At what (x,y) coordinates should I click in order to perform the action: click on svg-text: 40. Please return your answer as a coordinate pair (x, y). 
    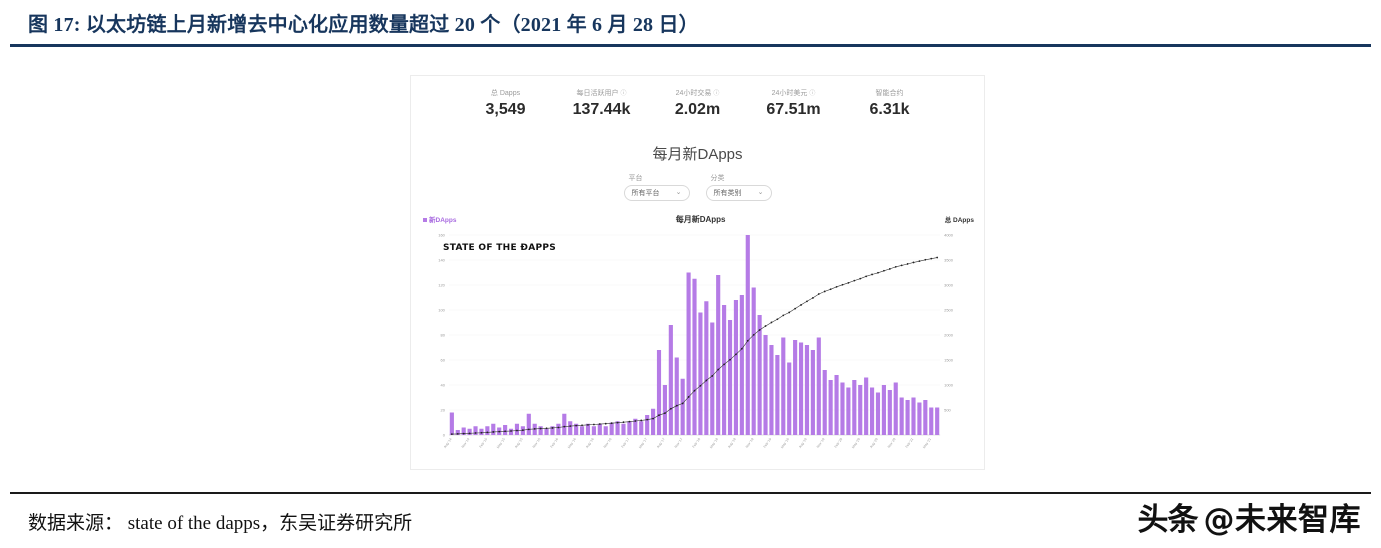
    Looking at the image, I should click on (442, 384).